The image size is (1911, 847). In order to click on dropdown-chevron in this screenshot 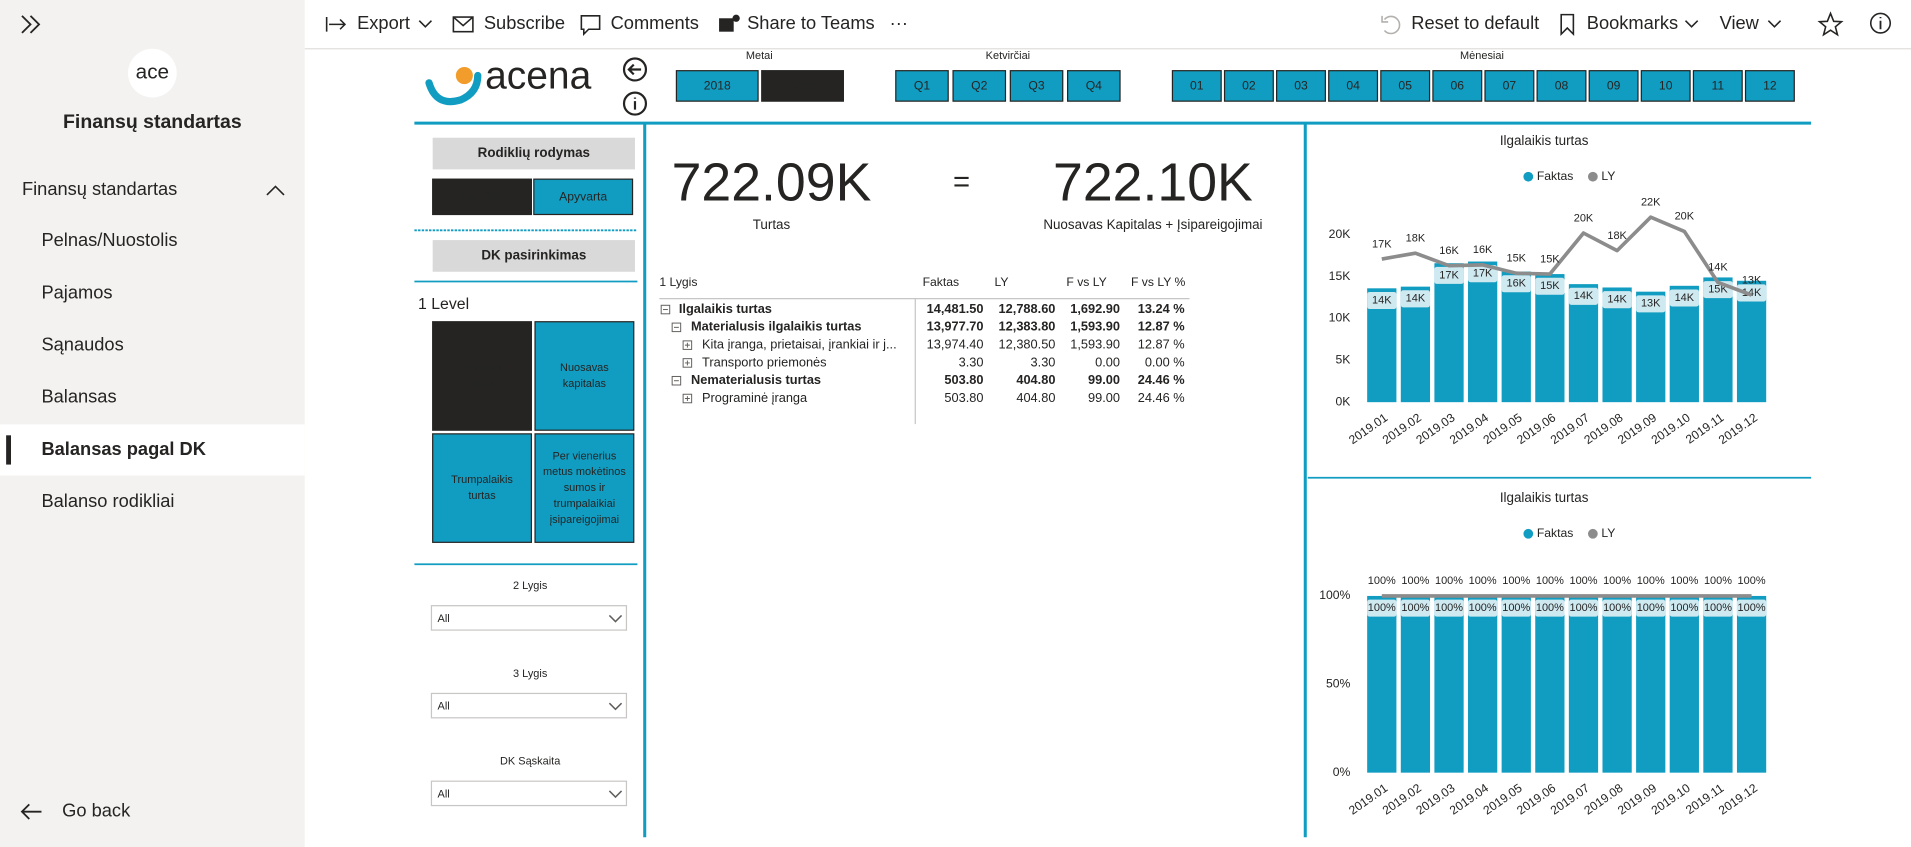, I will do `click(615, 706)`.